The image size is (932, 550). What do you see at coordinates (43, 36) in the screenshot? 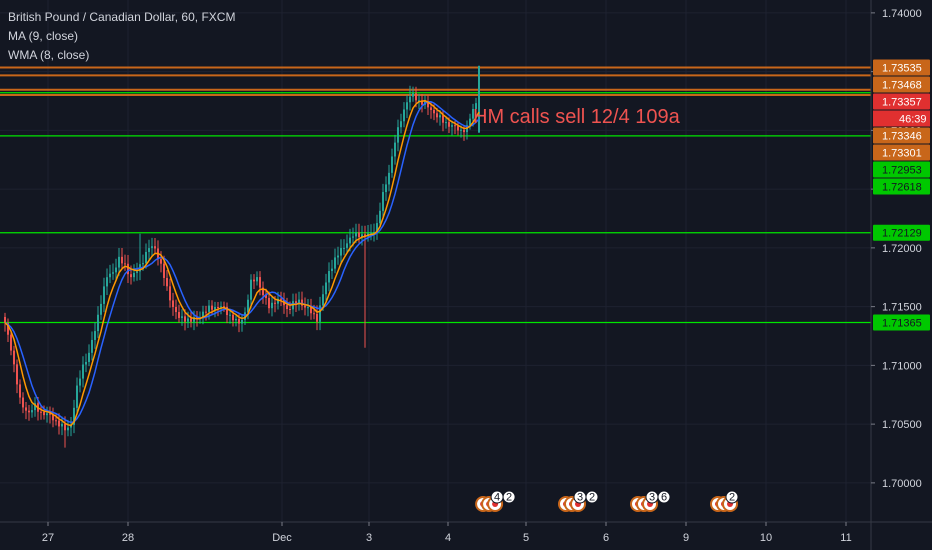
I see `ma-indicator-label: MA (9, close)` at bounding box center [43, 36].